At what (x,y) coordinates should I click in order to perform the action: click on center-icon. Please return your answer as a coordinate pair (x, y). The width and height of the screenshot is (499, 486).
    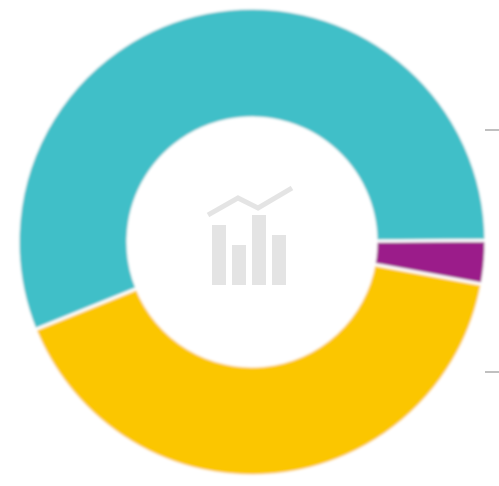
    Looking at the image, I should click on (250, 235).